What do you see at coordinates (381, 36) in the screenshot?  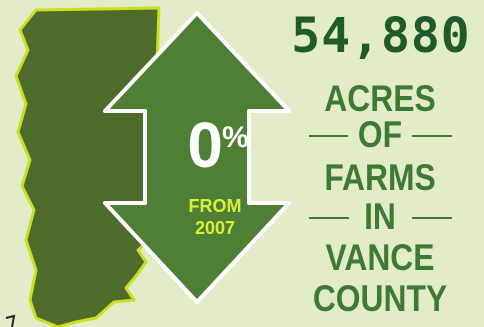 I see `acreage-number: 54,880` at bounding box center [381, 36].